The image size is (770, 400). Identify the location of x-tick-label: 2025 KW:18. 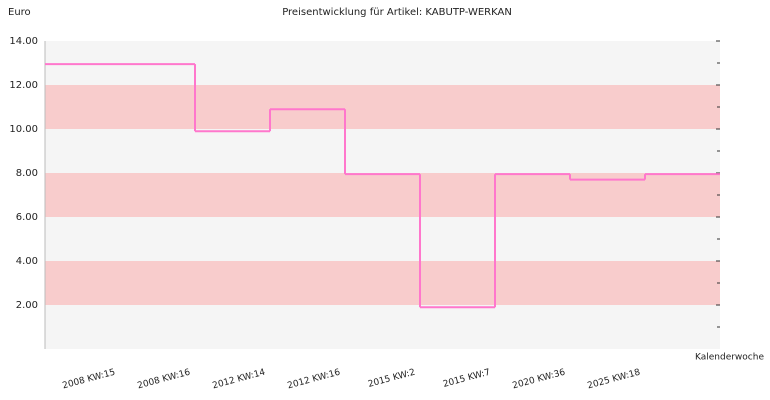
(613, 380).